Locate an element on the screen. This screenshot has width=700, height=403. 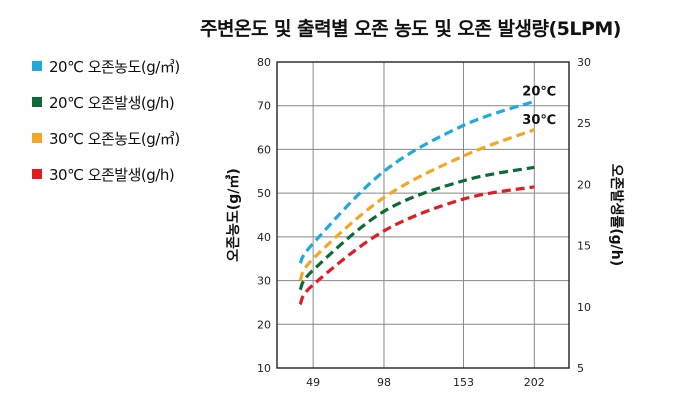
chart-title: 주변온도 및 출력별 오존 농도 및 오존 발생량(5LPM) is located at coordinates (410, 29).